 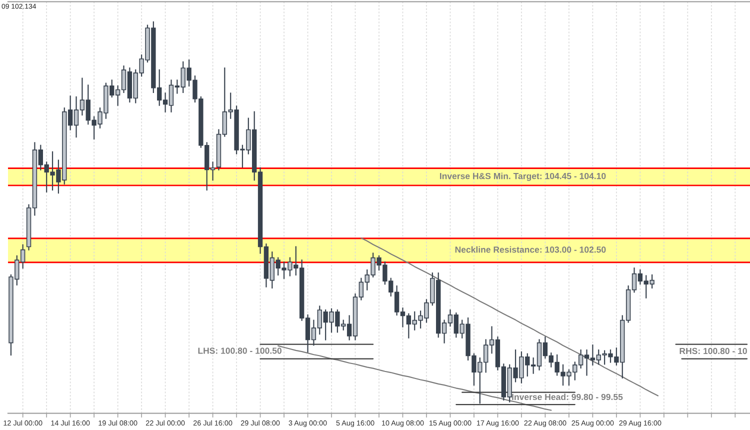 What do you see at coordinates (713, 351) in the screenshot?
I see `annotation: RHS: 100.80 - 10` at bounding box center [713, 351].